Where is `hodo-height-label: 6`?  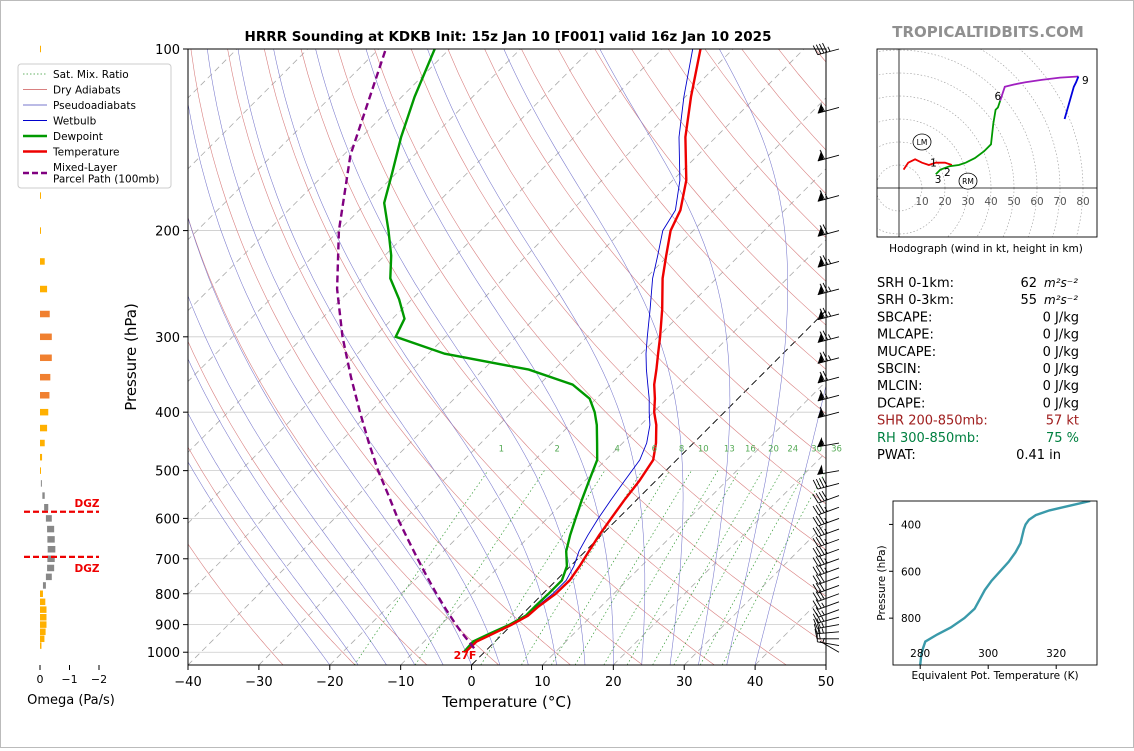 hodo-height-label: 6 is located at coordinates (998, 97).